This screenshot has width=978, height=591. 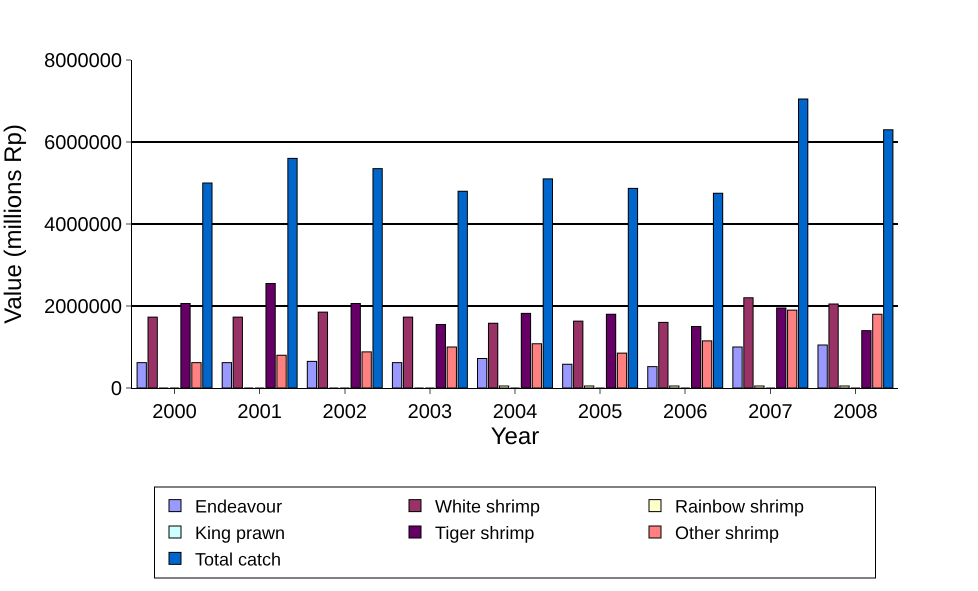 I want to click on y-tick-label: 2000000, so click(x=83, y=307).